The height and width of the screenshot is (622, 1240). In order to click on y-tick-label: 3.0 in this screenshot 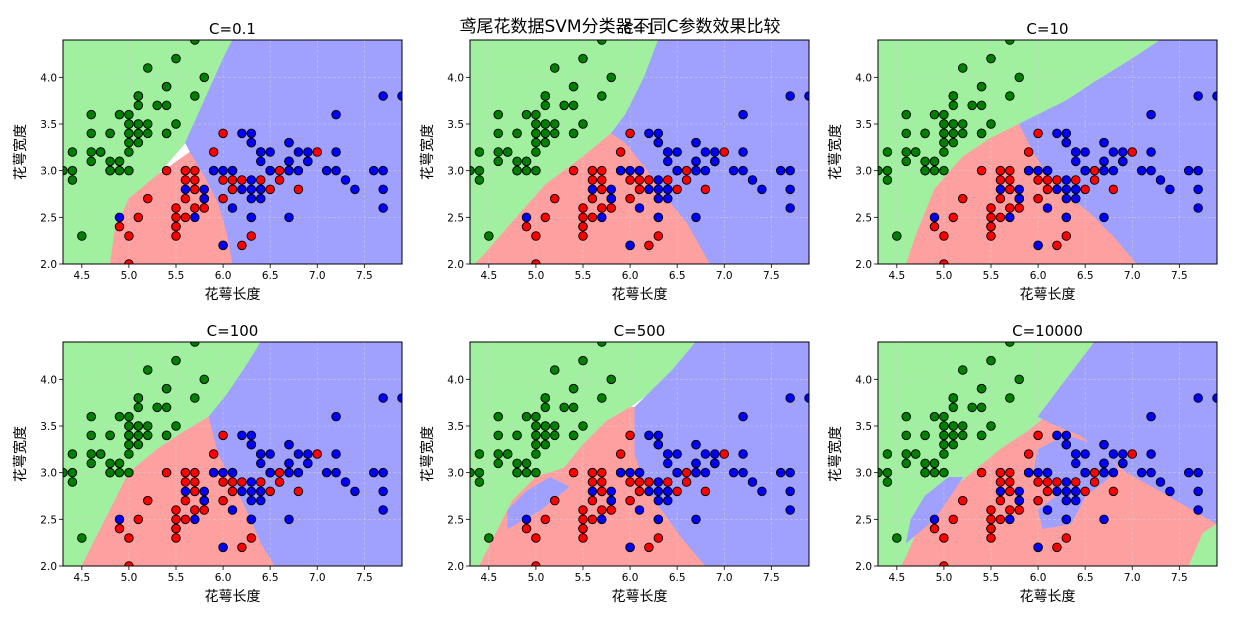, I will do `click(455, 474)`.